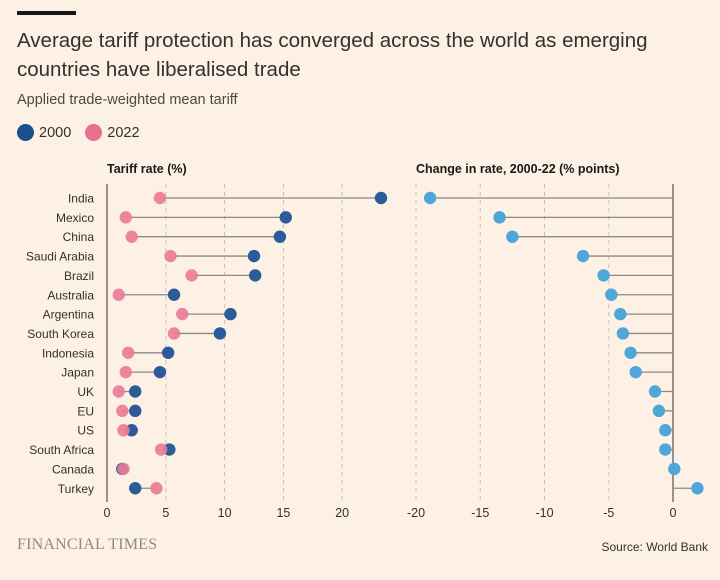 The image size is (720, 580). What do you see at coordinates (673, 513) in the screenshot?
I see `right-tick-label: 0` at bounding box center [673, 513].